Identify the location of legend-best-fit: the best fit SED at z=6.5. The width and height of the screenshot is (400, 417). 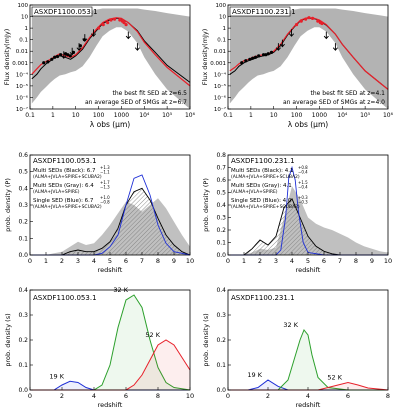
(150, 93).